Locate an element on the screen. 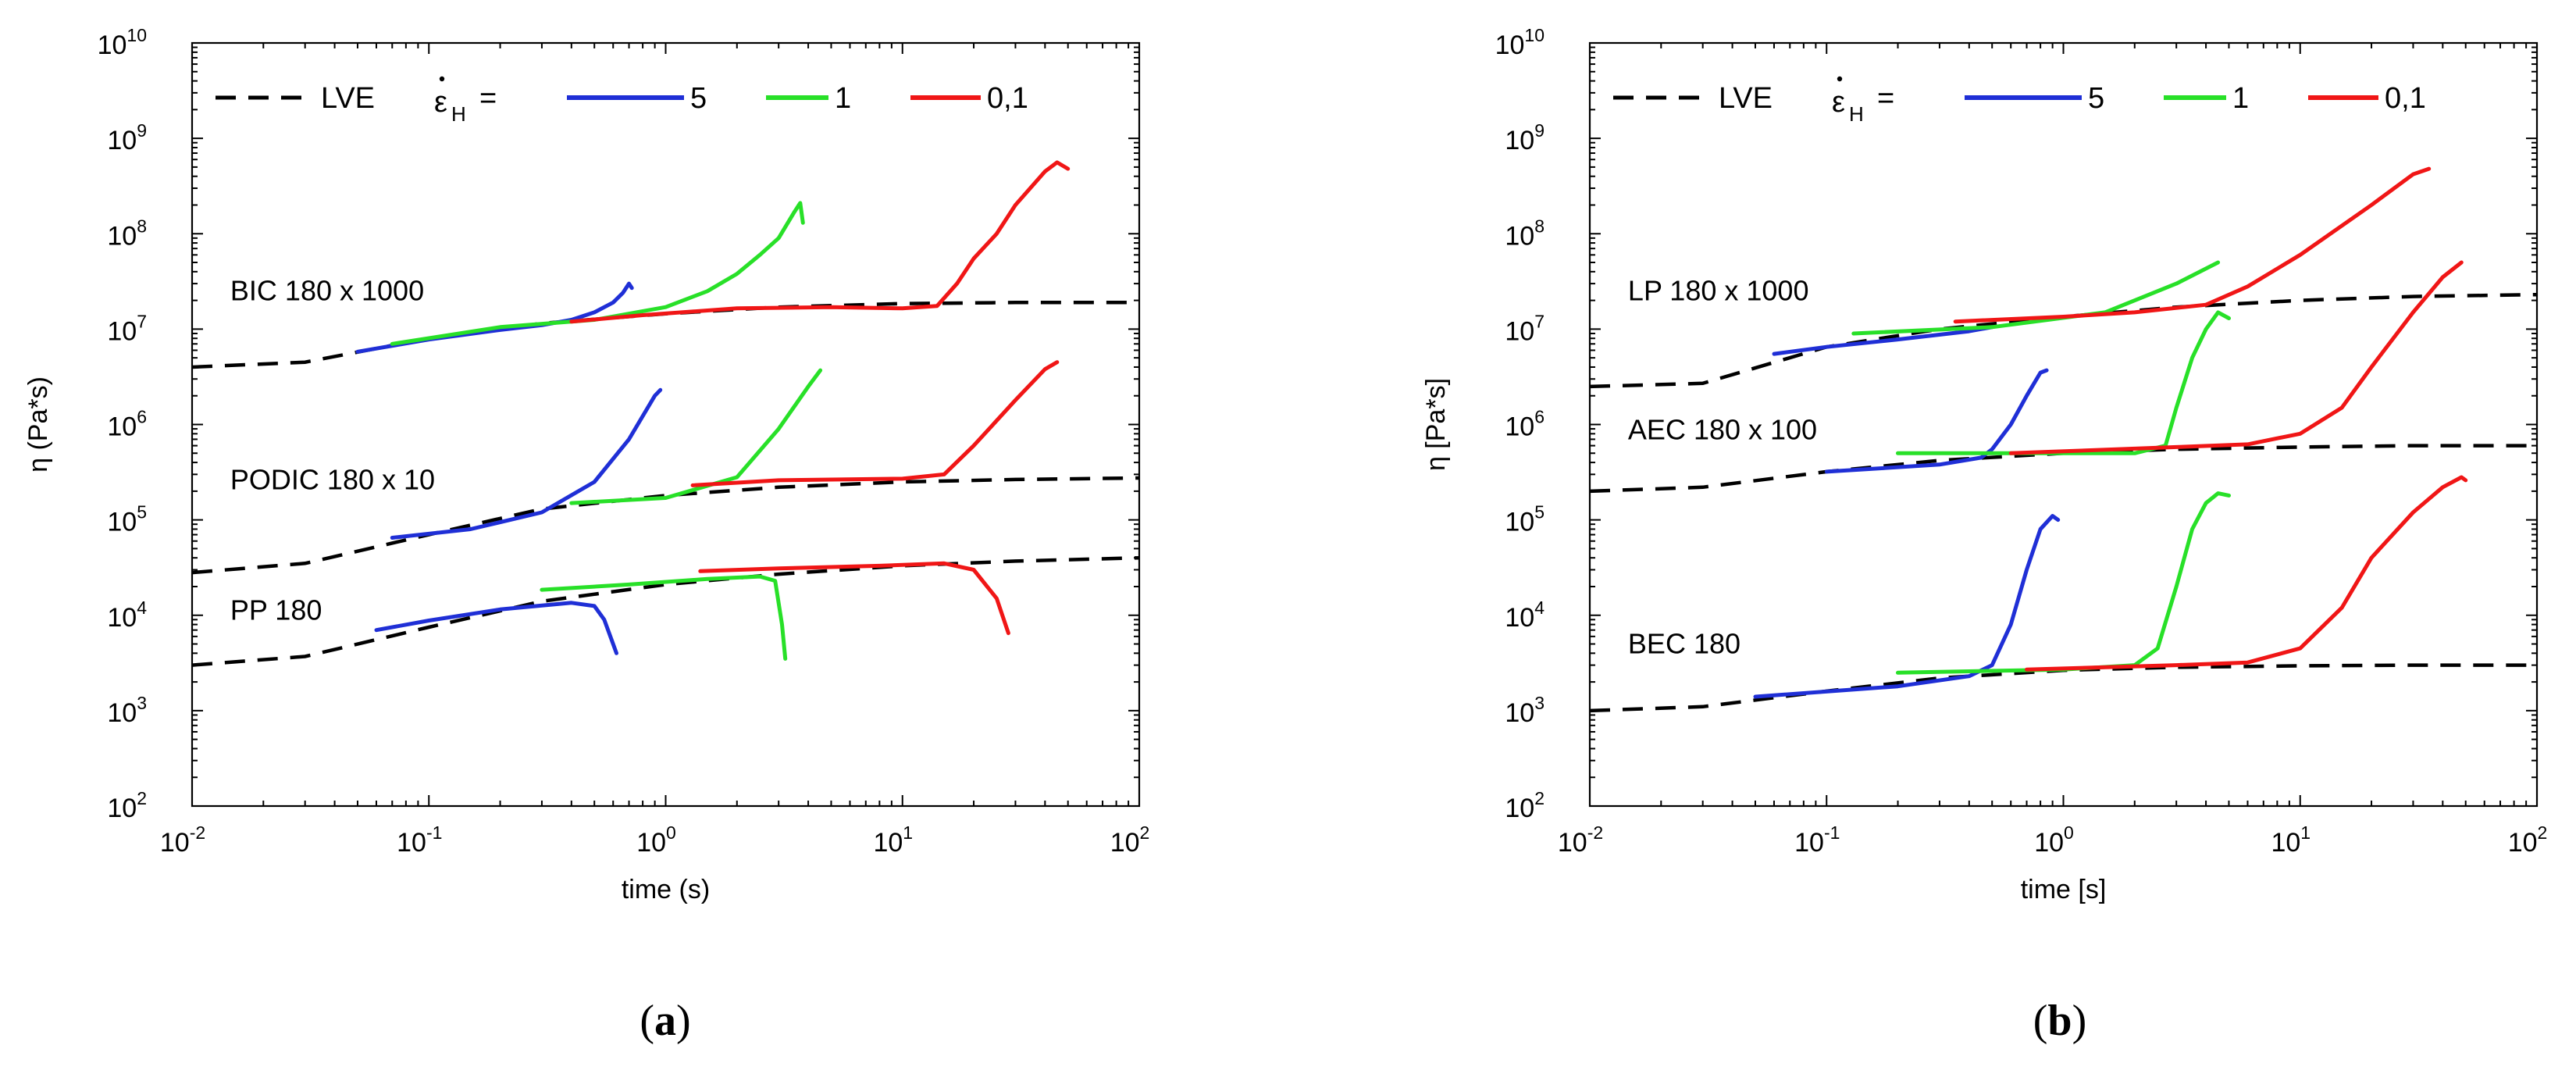 Image resolution: width=2576 pixels, height=1088 pixels. sample-label: PODIC 180 x 10 is located at coordinates (332, 479).